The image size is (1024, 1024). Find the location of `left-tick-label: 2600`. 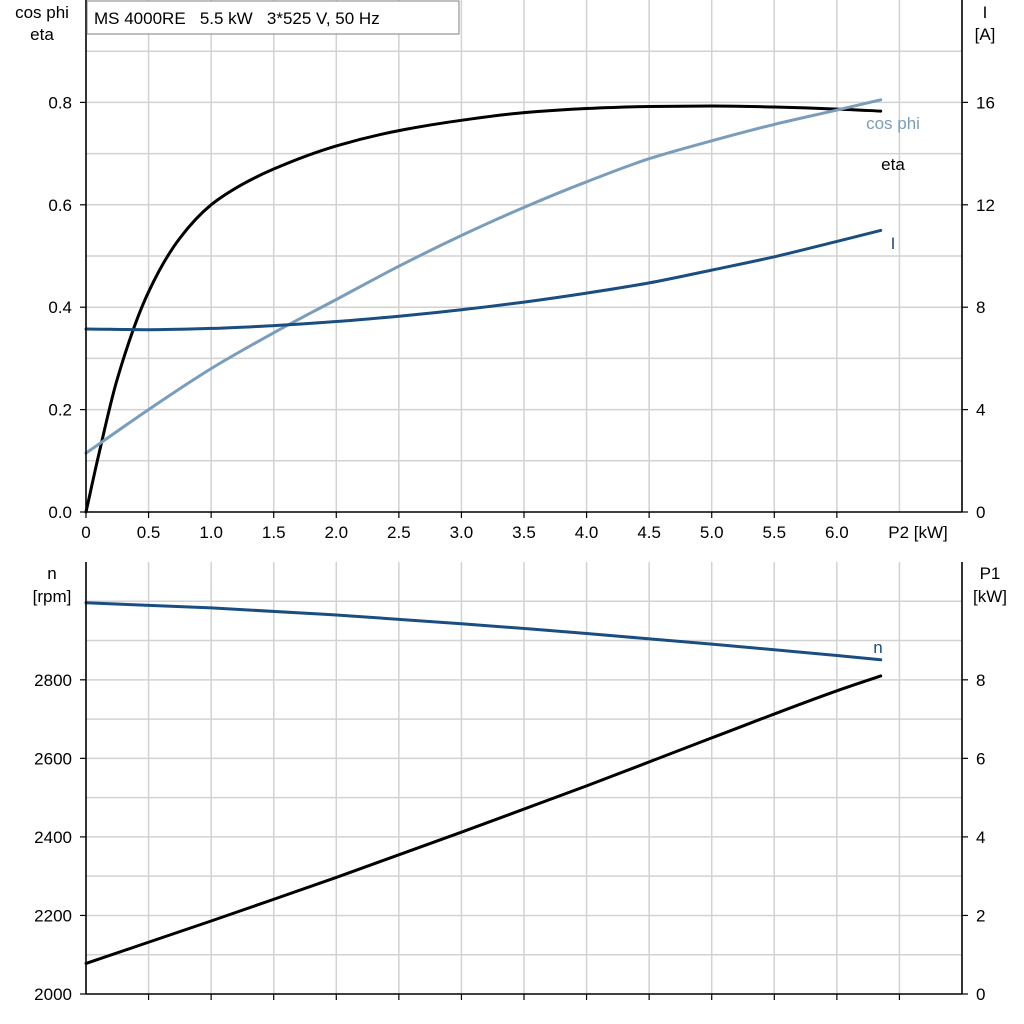

left-tick-label: 2600 is located at coordinates (53, 758).